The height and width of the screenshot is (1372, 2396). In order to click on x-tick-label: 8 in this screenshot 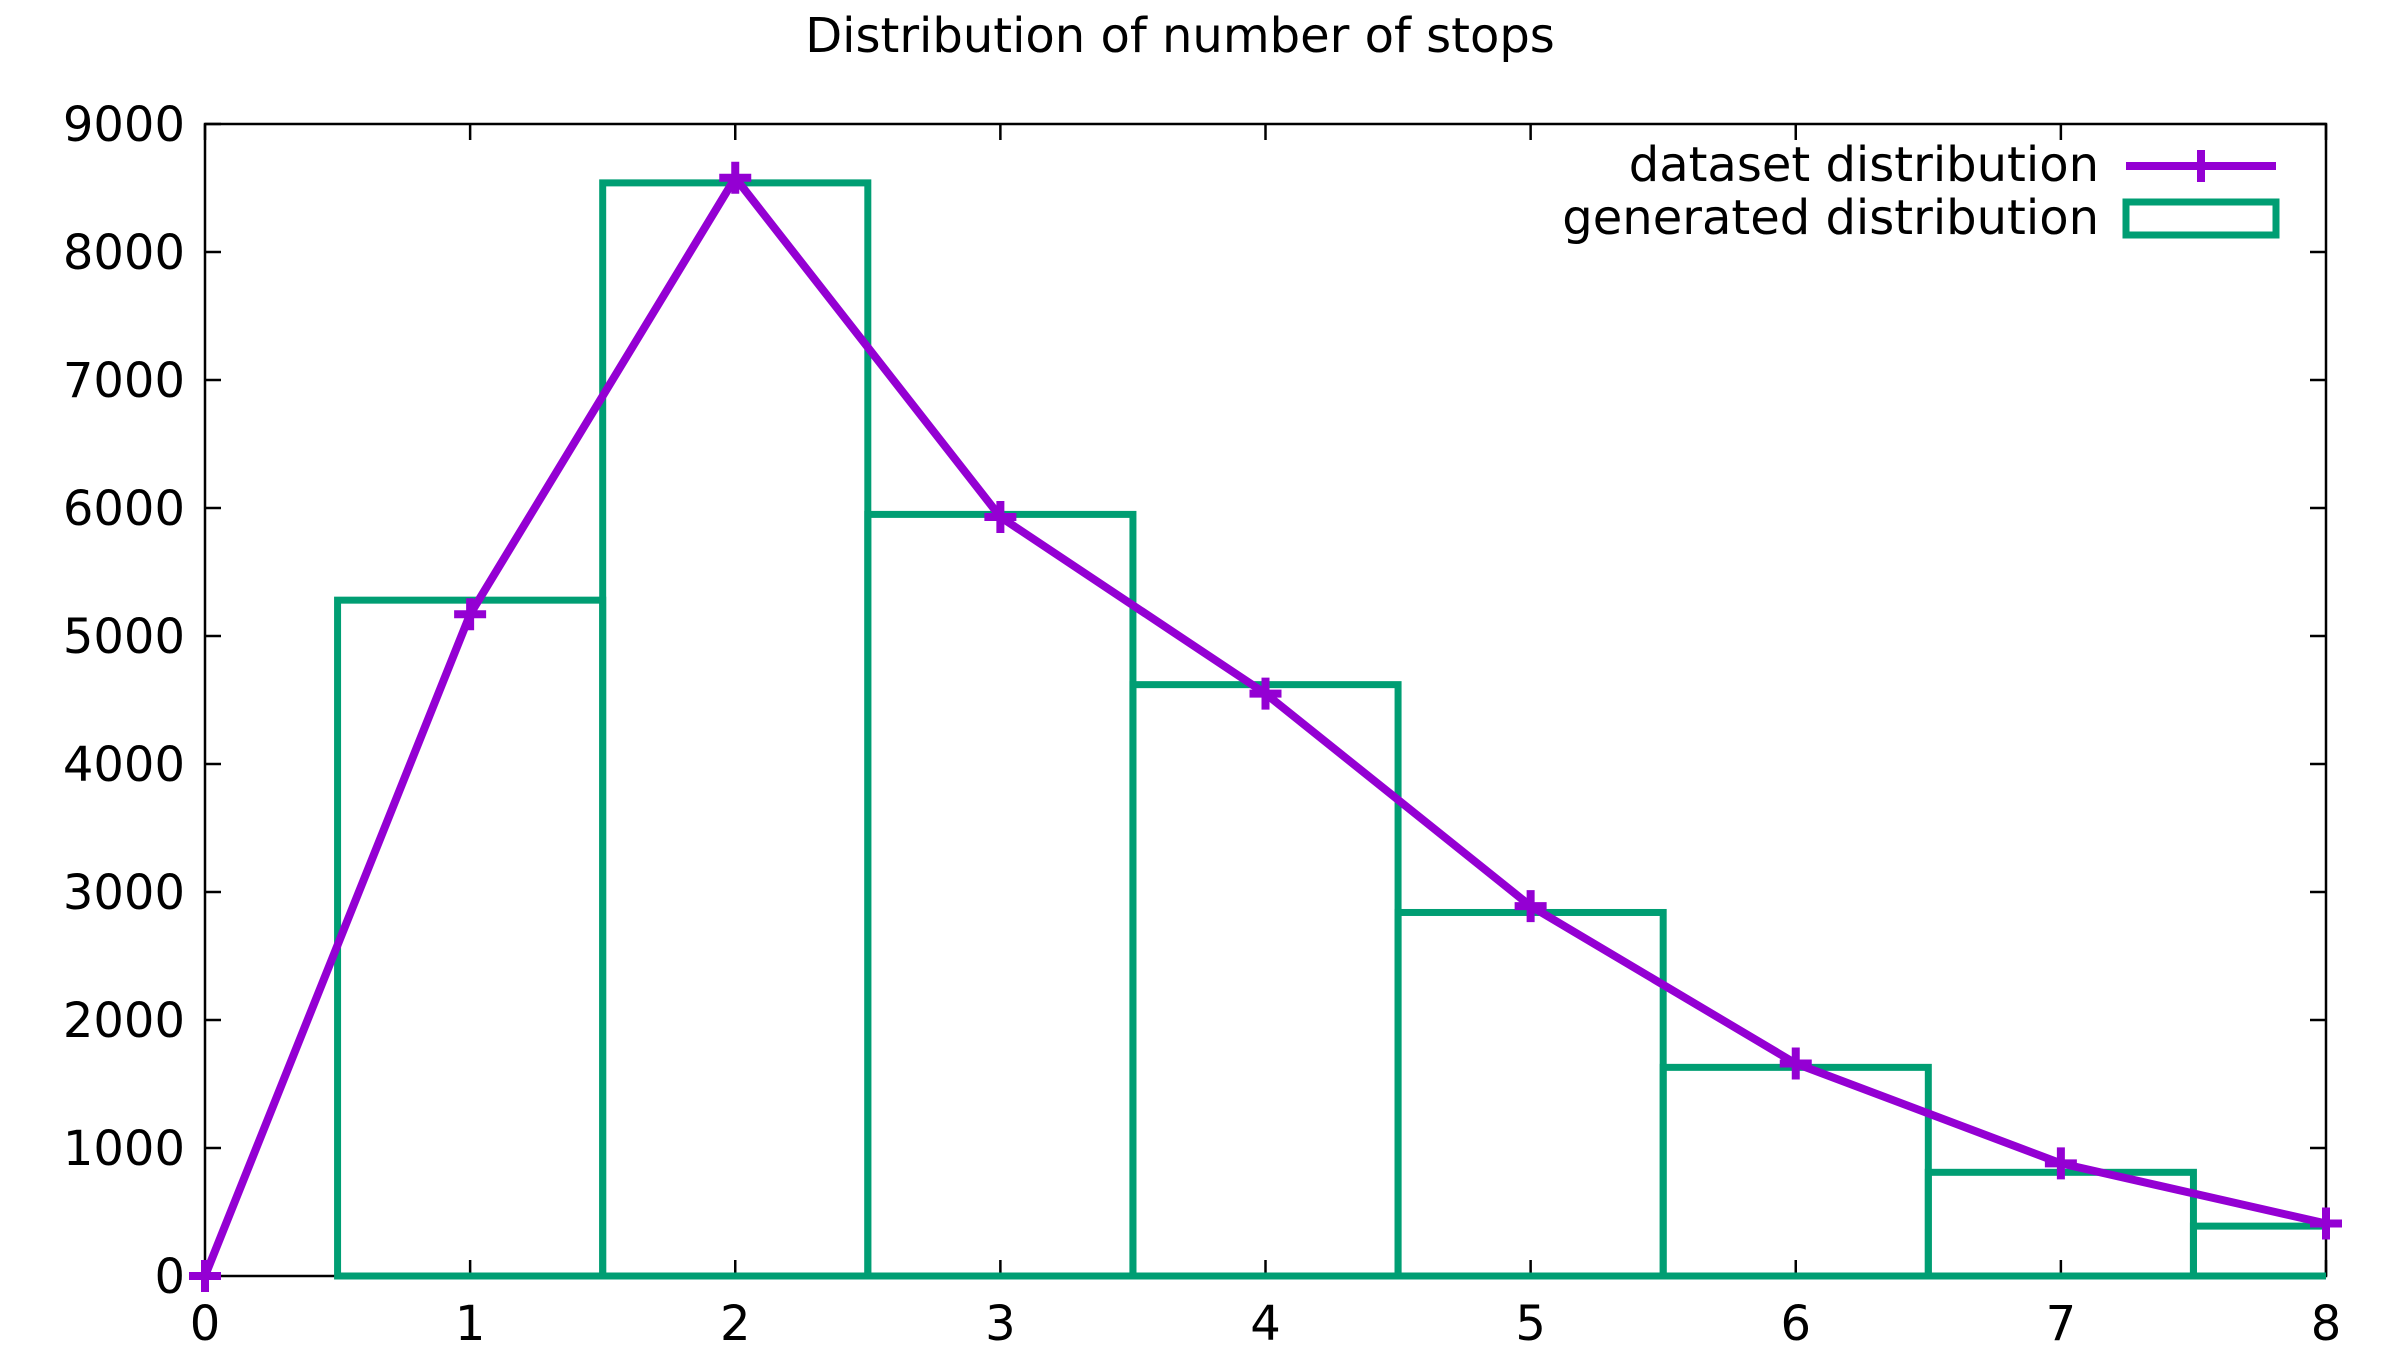, I will do `click(2326, 1324)`.